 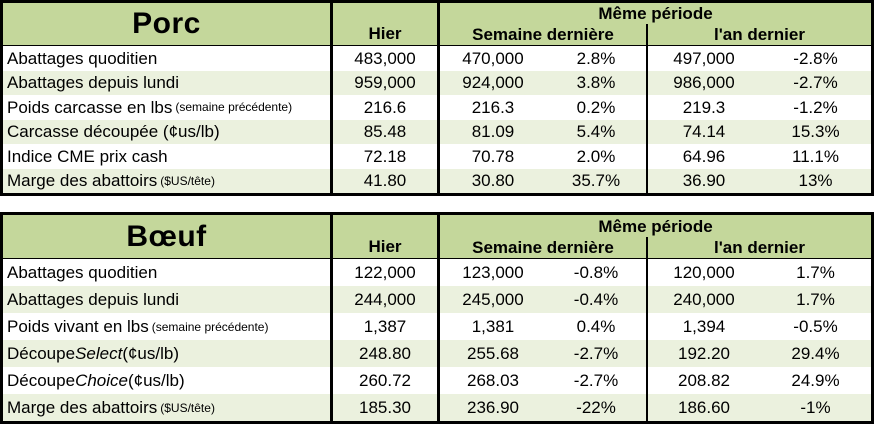 What do you see at coordinates (704, 407) in the screenshot?
I see `cell-an-dernier: 186.60` at bounding box center [704, 407].